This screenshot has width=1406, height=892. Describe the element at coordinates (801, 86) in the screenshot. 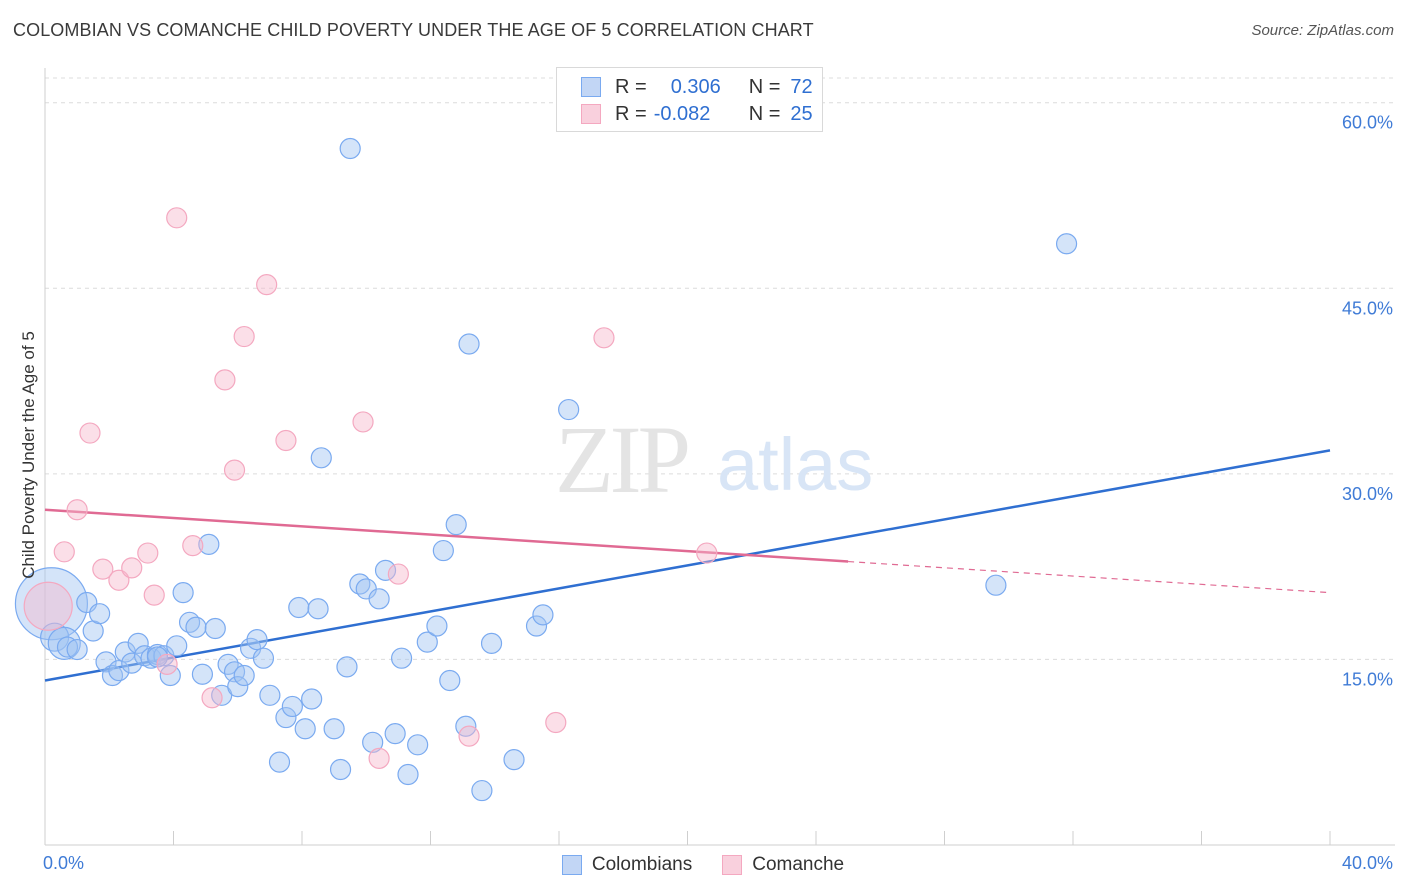

I see `legend-n-value: 72` at that location.